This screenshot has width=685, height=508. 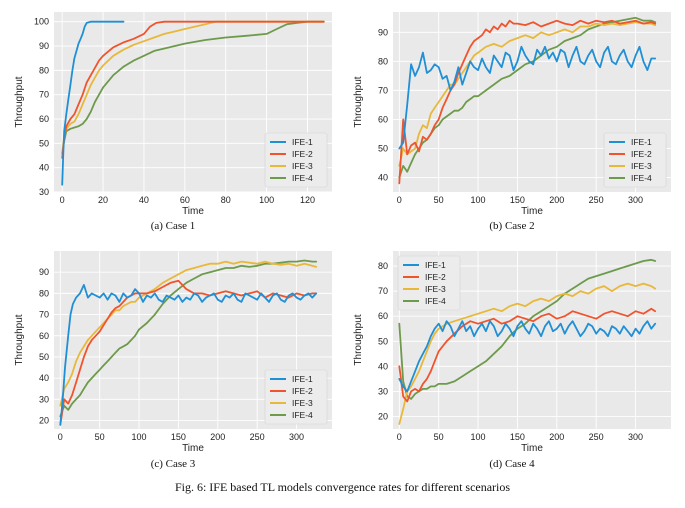 I want to click on gridlines, so click(x=532, y=340).